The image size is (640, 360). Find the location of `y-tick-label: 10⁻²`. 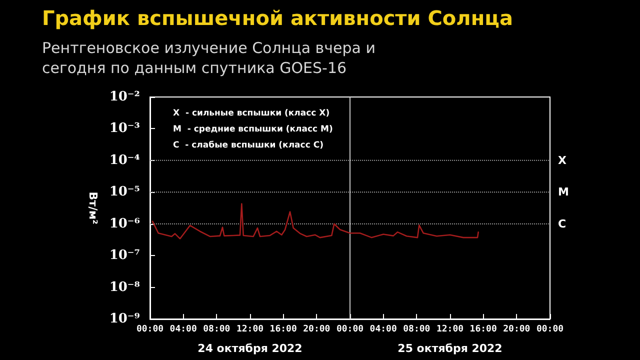

y-tick-label: 10⁻² is located at coordinates (124, 97).